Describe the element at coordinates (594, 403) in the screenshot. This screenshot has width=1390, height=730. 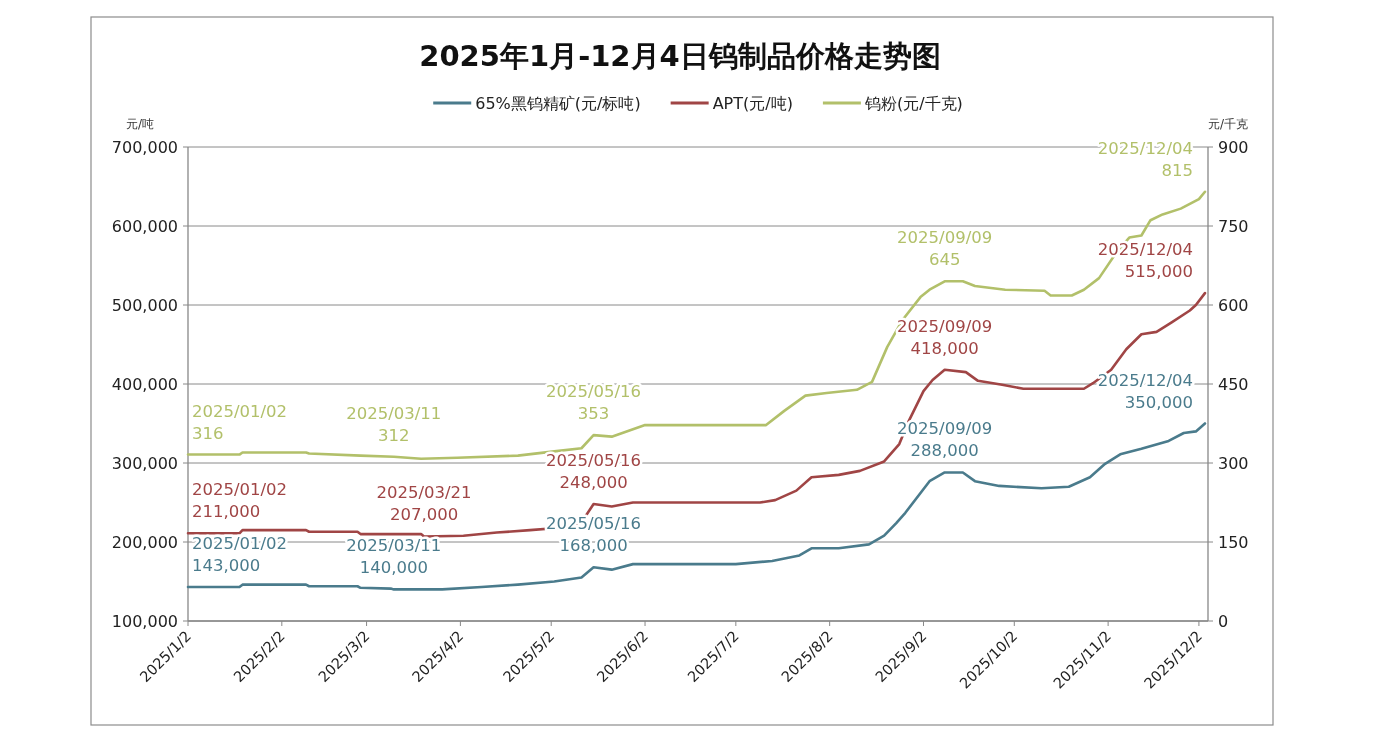
I see `data-label: 2025/05/16 353` at that location.